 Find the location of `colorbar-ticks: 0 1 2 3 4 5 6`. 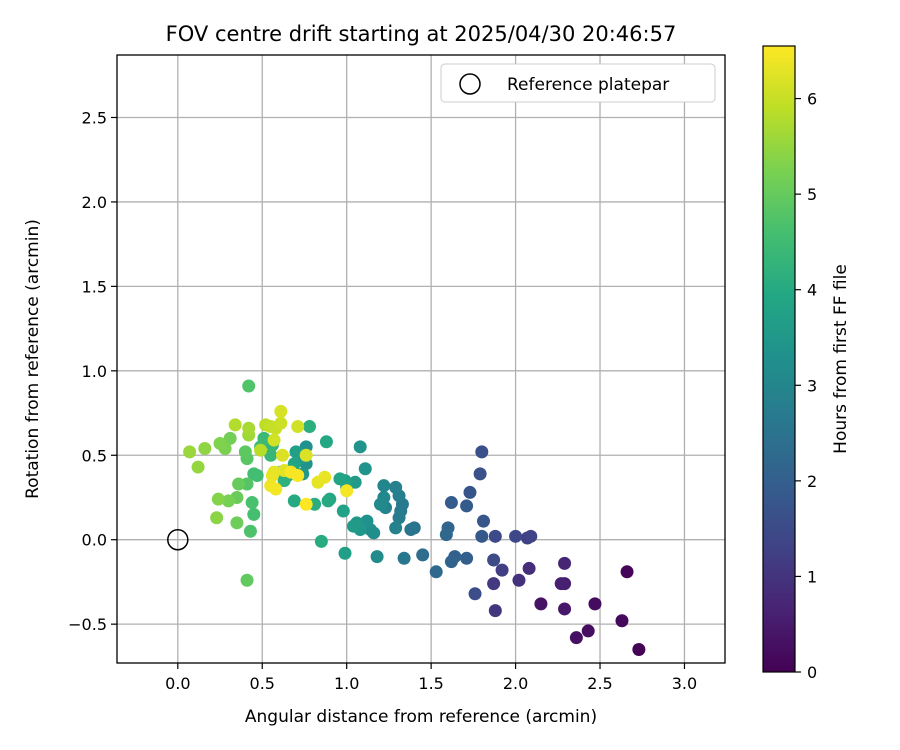

colorbar-ticks: 0 1 2 3 4 5 6 is located at coordinates (806, 386).